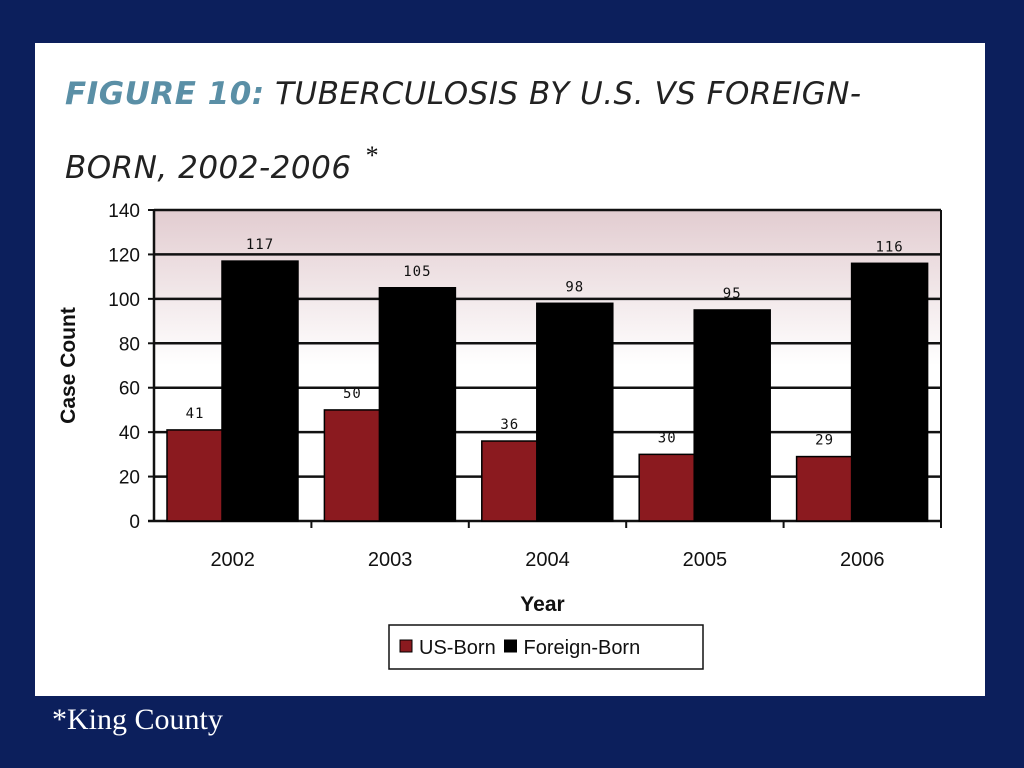 The height and width of the screenshot is (768, 1024). Describe the element at coordinates (417, 404) in the screenshot. I see `bar-foreign-born-2003` at that location.